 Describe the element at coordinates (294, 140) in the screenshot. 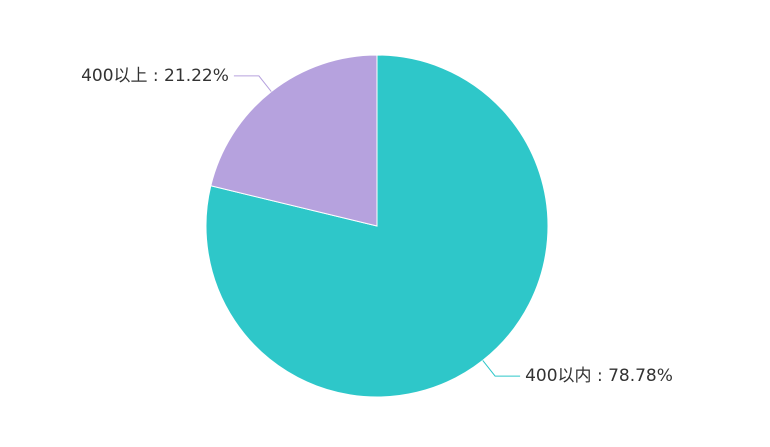

I see `pie-slice` at that location.